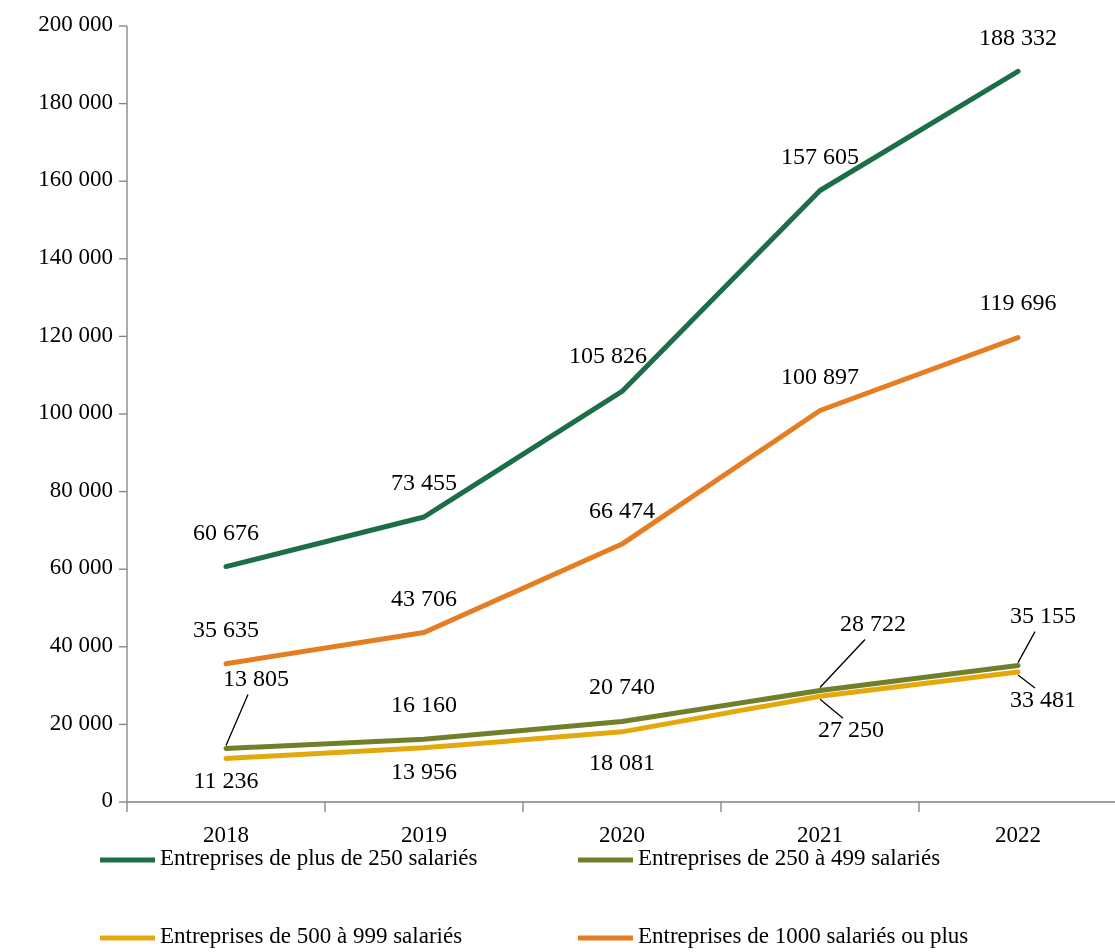 The width and height of the screenshot is (1115, 952). Describe the element at coordinates (1018, 835) in the screenshot. I see `x-tick-label: 2022` at that location.